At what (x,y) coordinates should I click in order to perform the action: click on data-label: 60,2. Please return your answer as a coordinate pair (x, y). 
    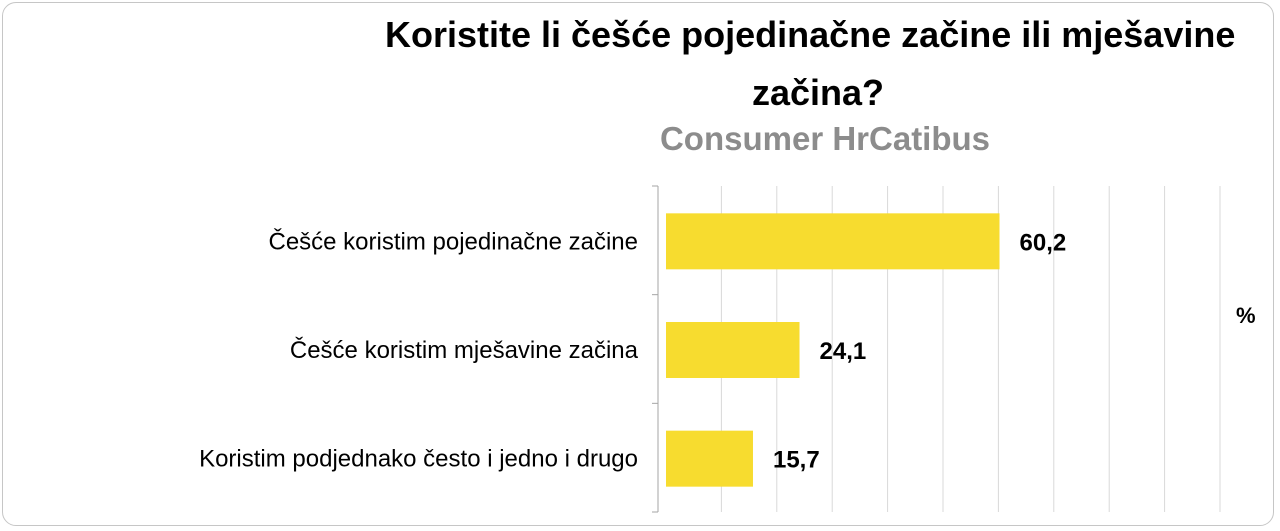
    Looking at the image, I should click on (1043, 242).